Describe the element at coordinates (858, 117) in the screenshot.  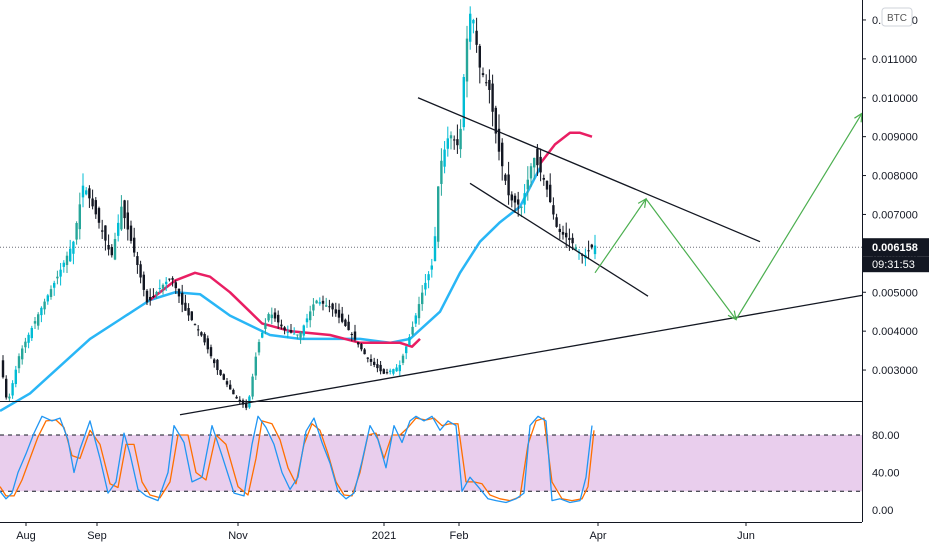
I see `projection-arrowhead` at that location.